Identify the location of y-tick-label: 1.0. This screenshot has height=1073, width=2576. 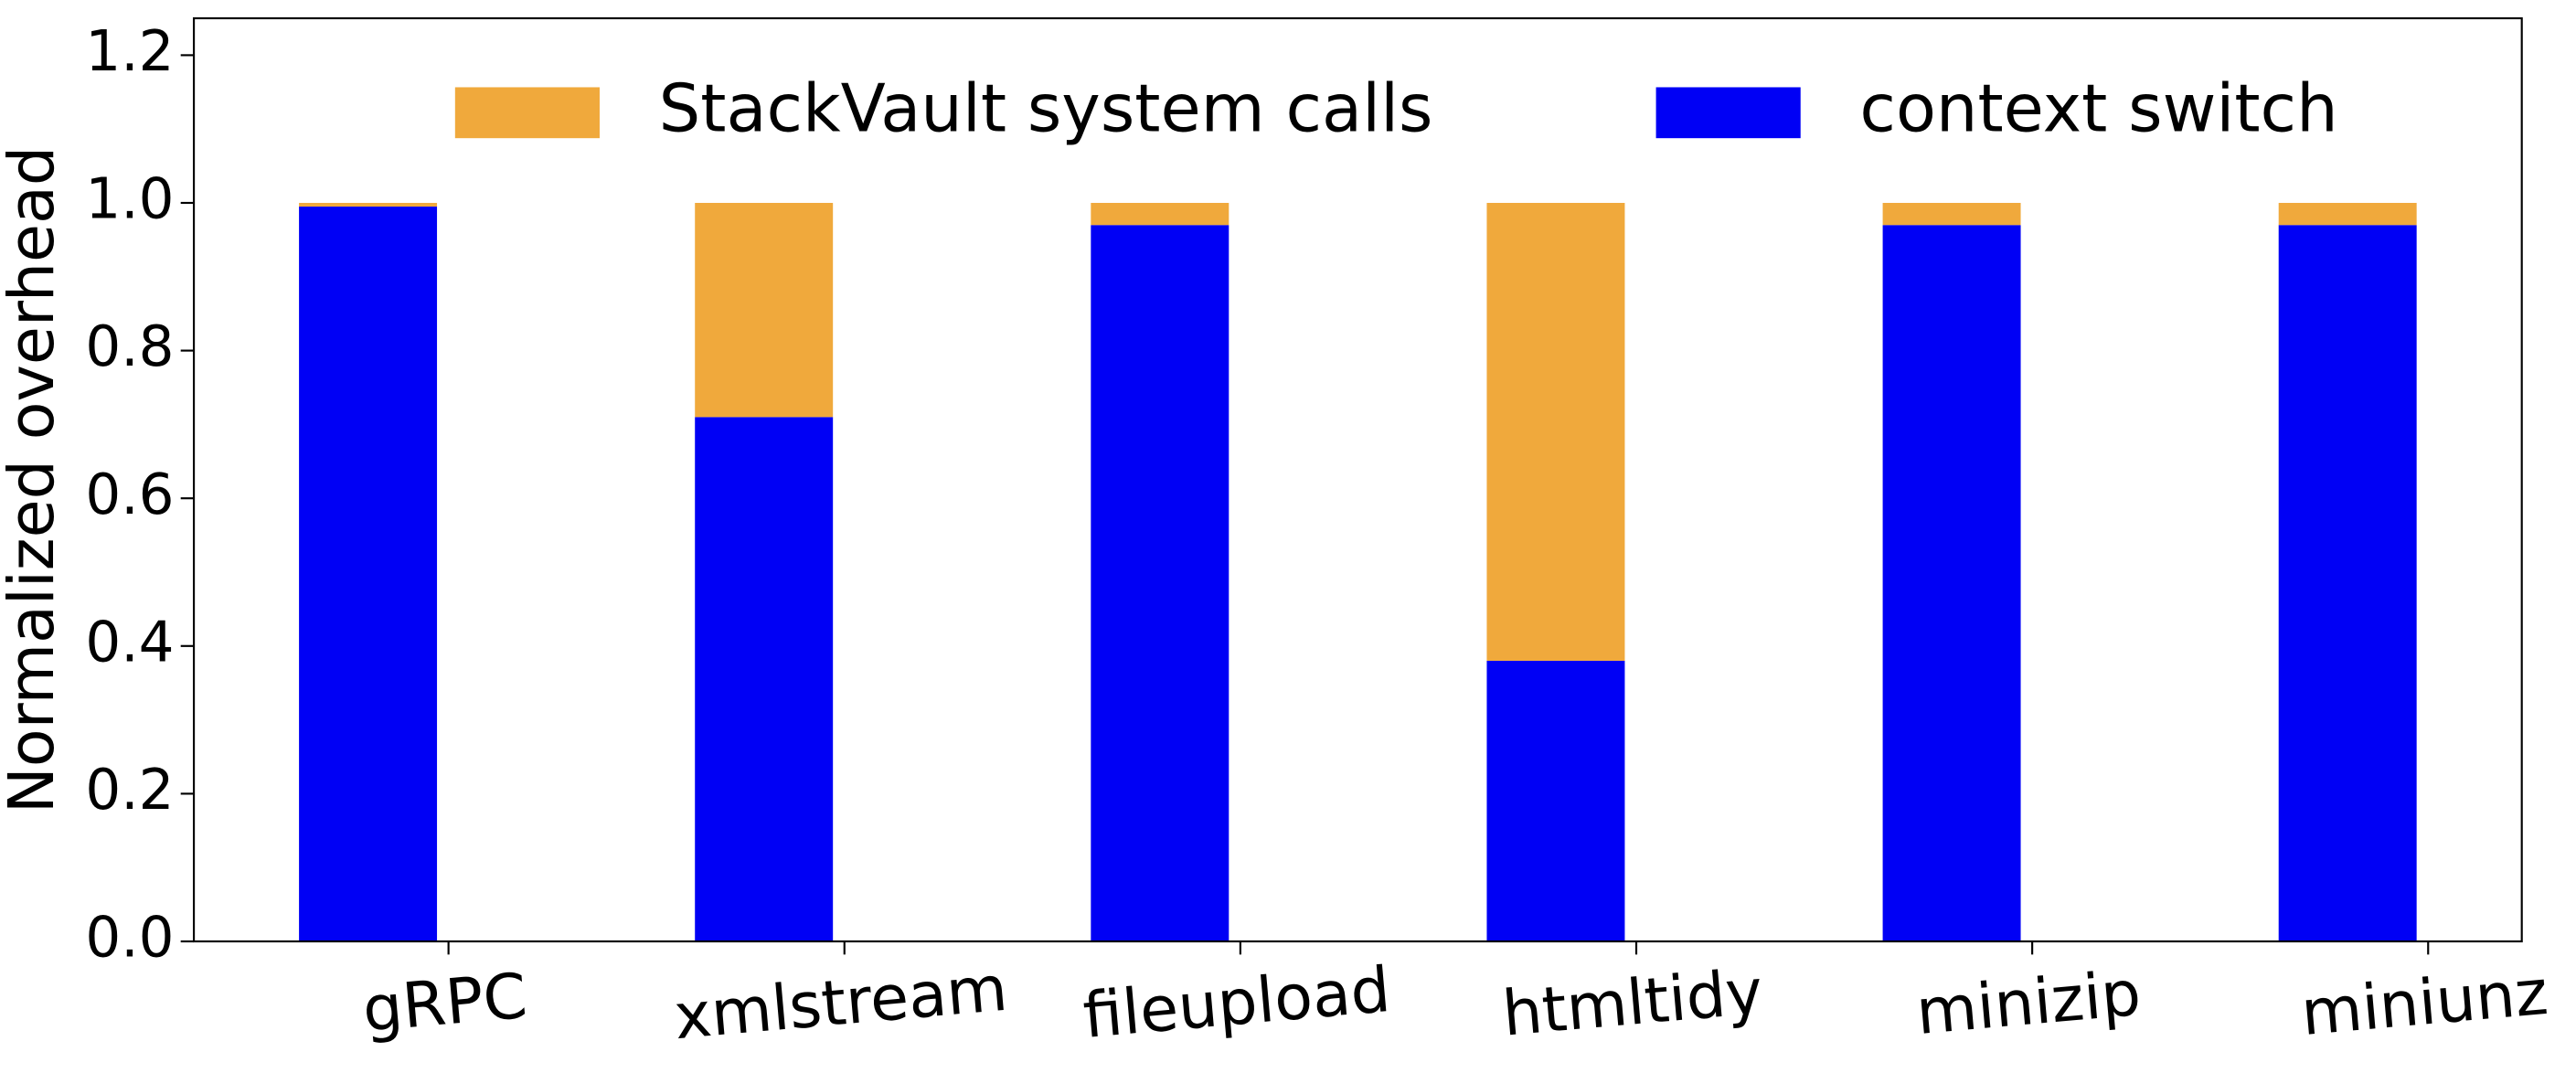
(129, 199).